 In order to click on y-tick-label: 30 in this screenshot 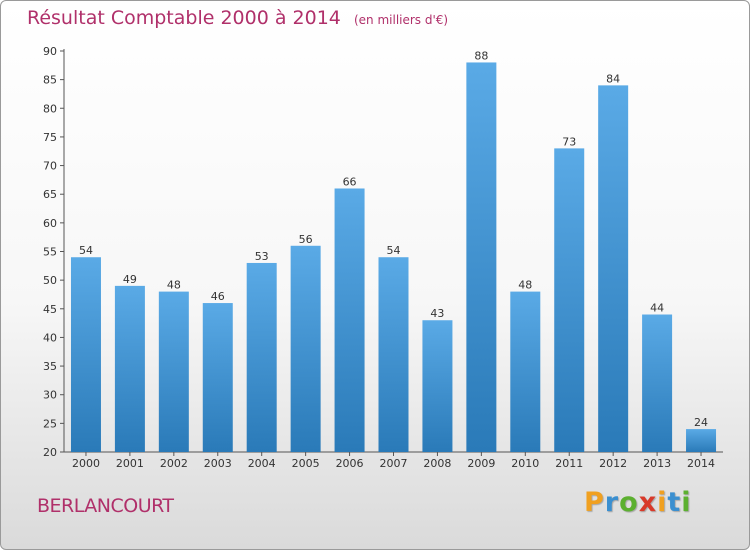, I will do `click(50, 395)`.